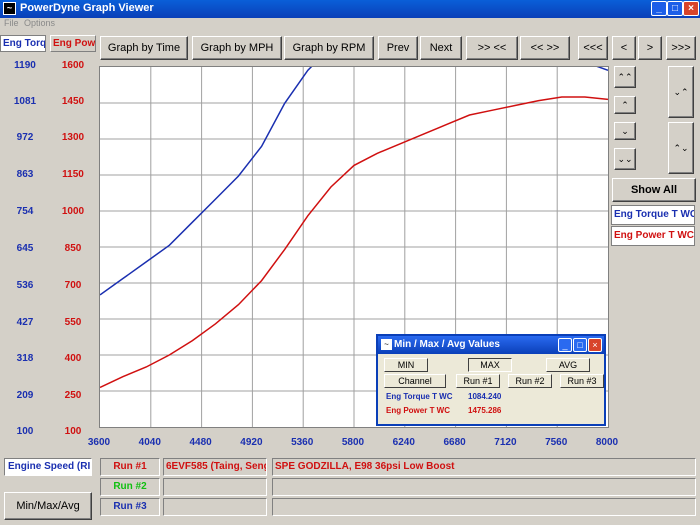  What do you see at coordinates (73, 322) in the screenshot?
I see `power-tick-label: 550` at bounding box center [73, 322].